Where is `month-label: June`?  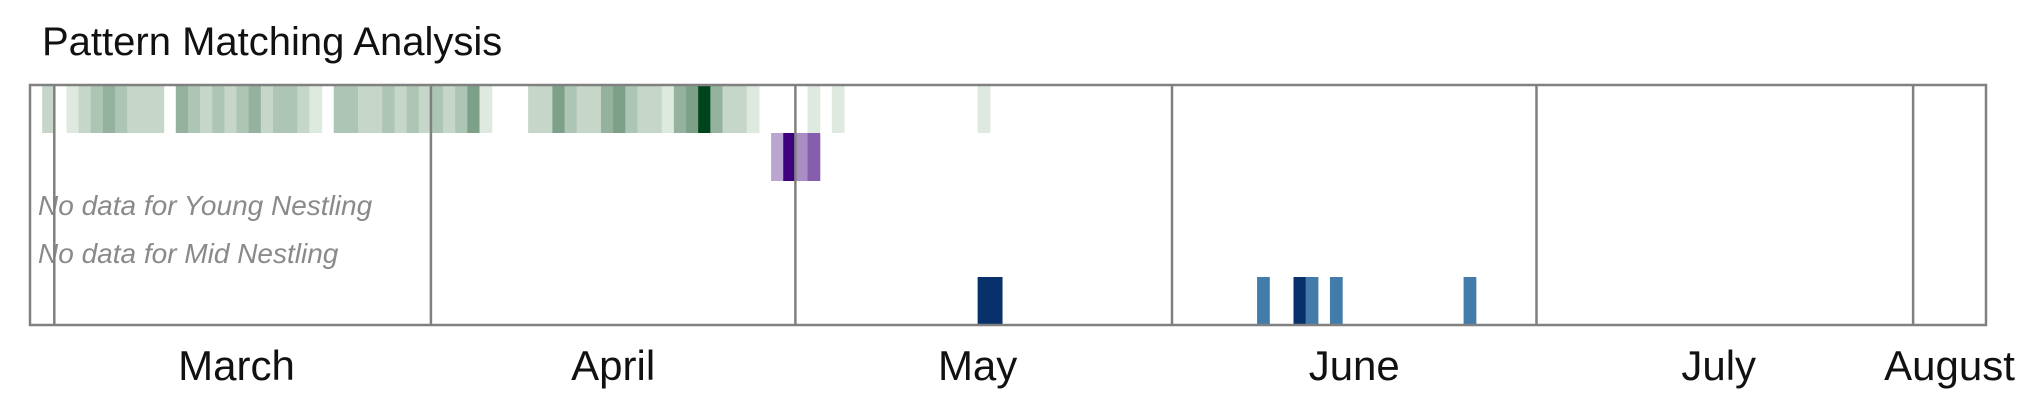
month-label: June is located at coordinates (1354, 365).